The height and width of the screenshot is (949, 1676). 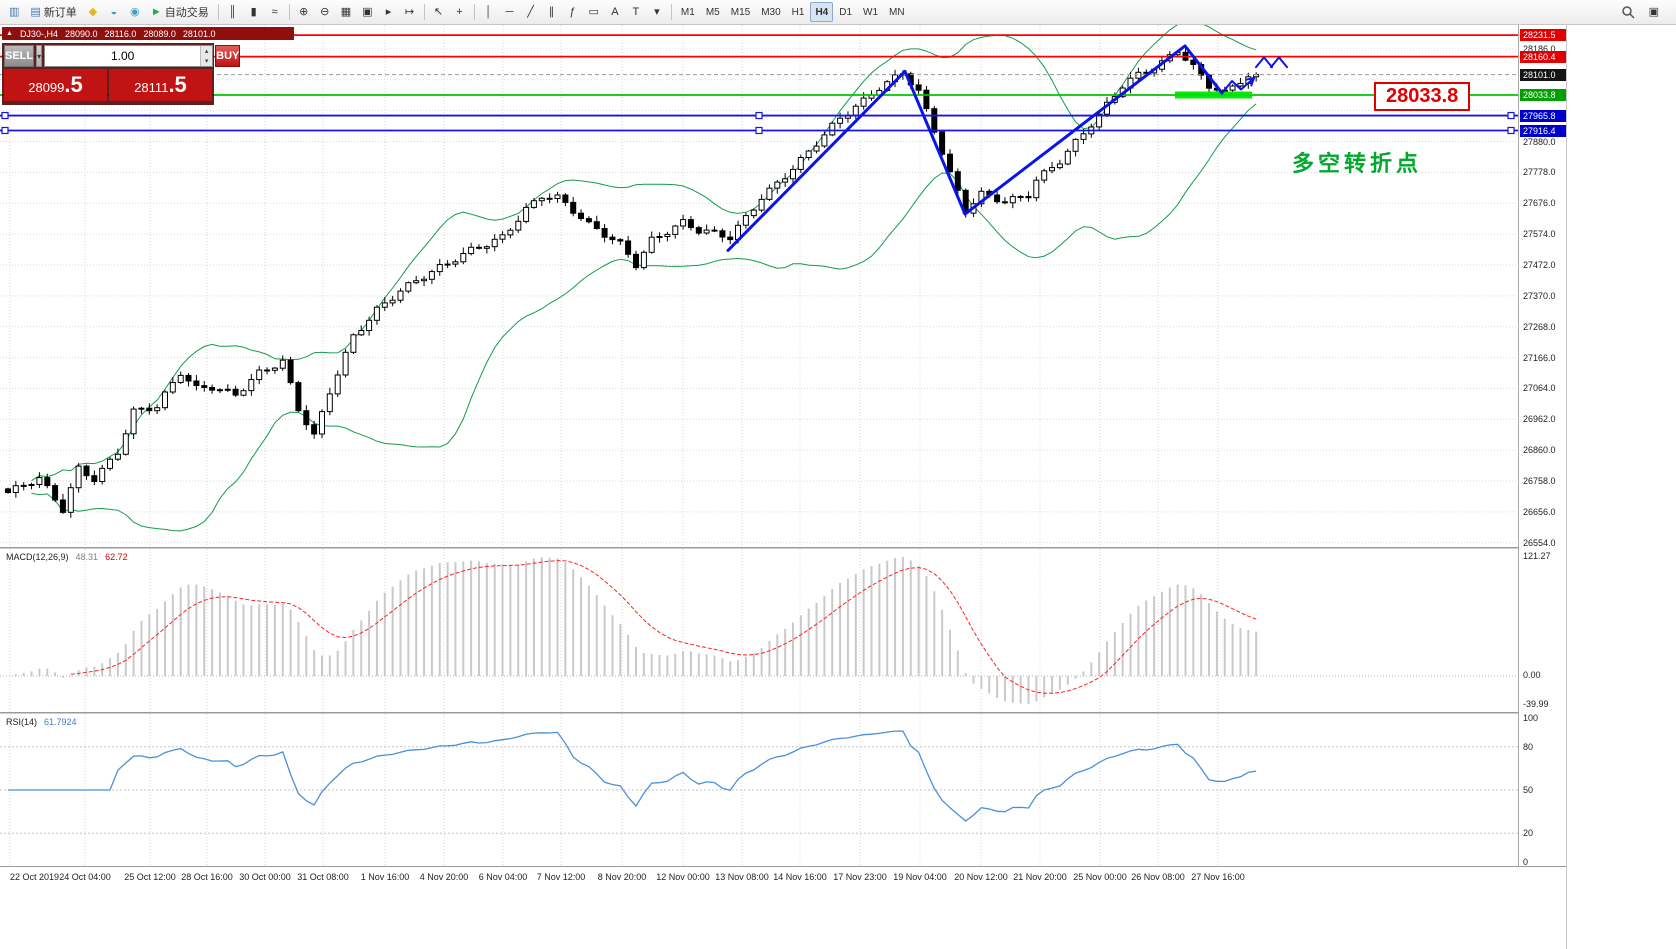 What do you see at coordinates (657, 12) in the screenshot?
I see `arrows-button: ▾` at bounding box center [657, 12].